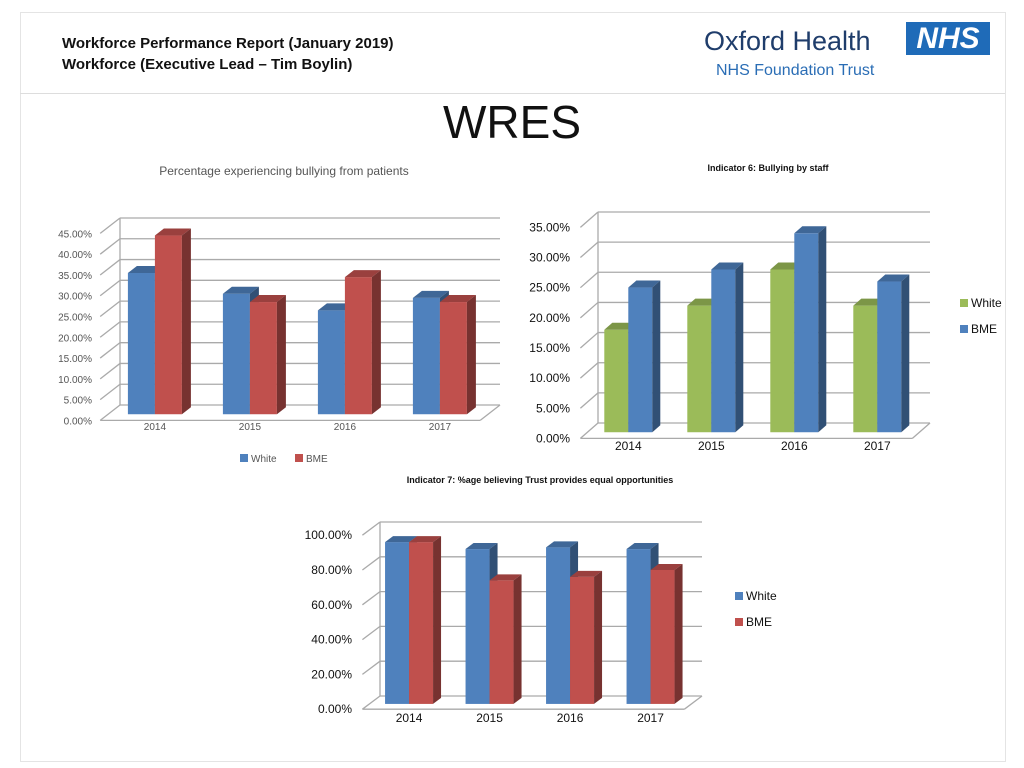 The image size is (1024, 768). I want to click on bar-white-2015, so click(477, 626).